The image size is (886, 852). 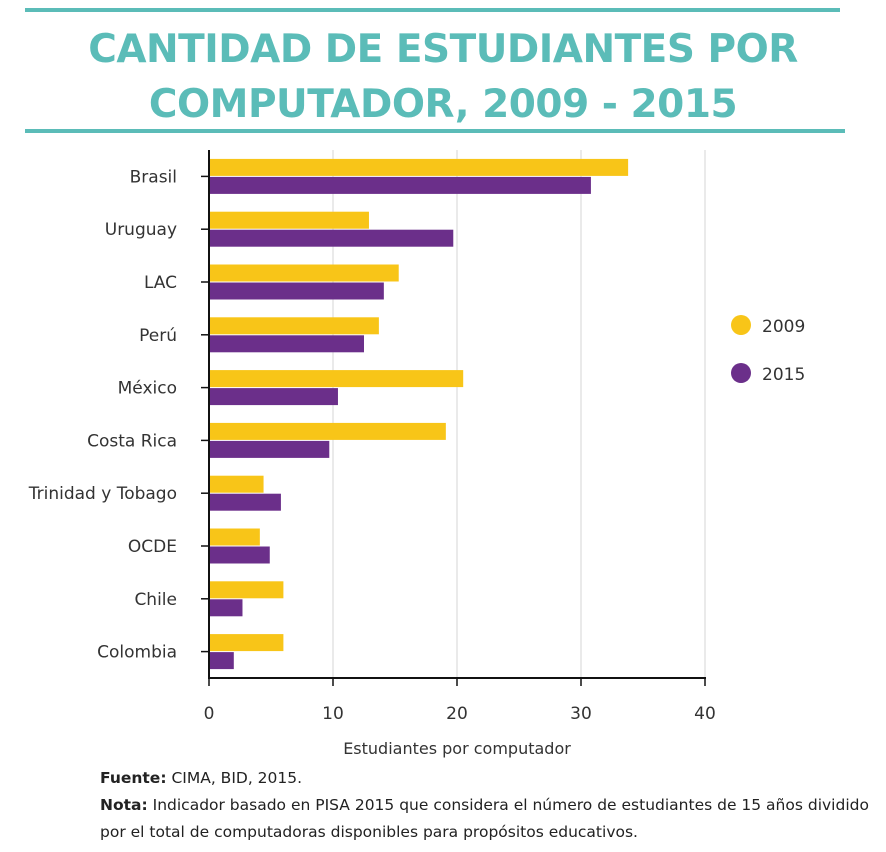 What do you see at coordinates (741, 325) in the screenshot?
I see `legend-swatch-2009` at bounding box center [741, 325].